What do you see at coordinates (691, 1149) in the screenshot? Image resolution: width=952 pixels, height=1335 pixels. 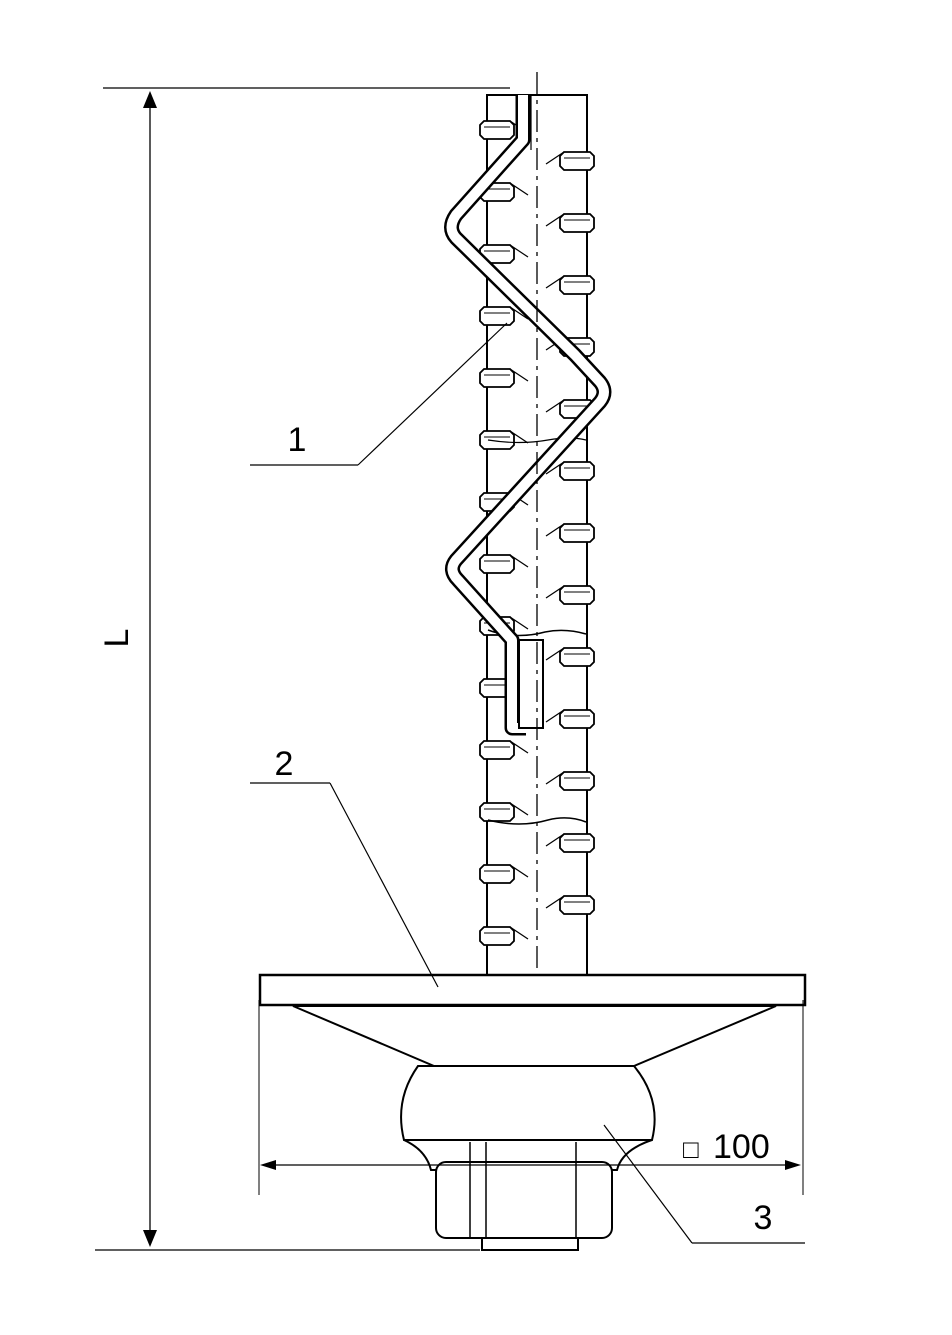 I see `plate-size-symbol: □` at bounding box center [691, 1149].